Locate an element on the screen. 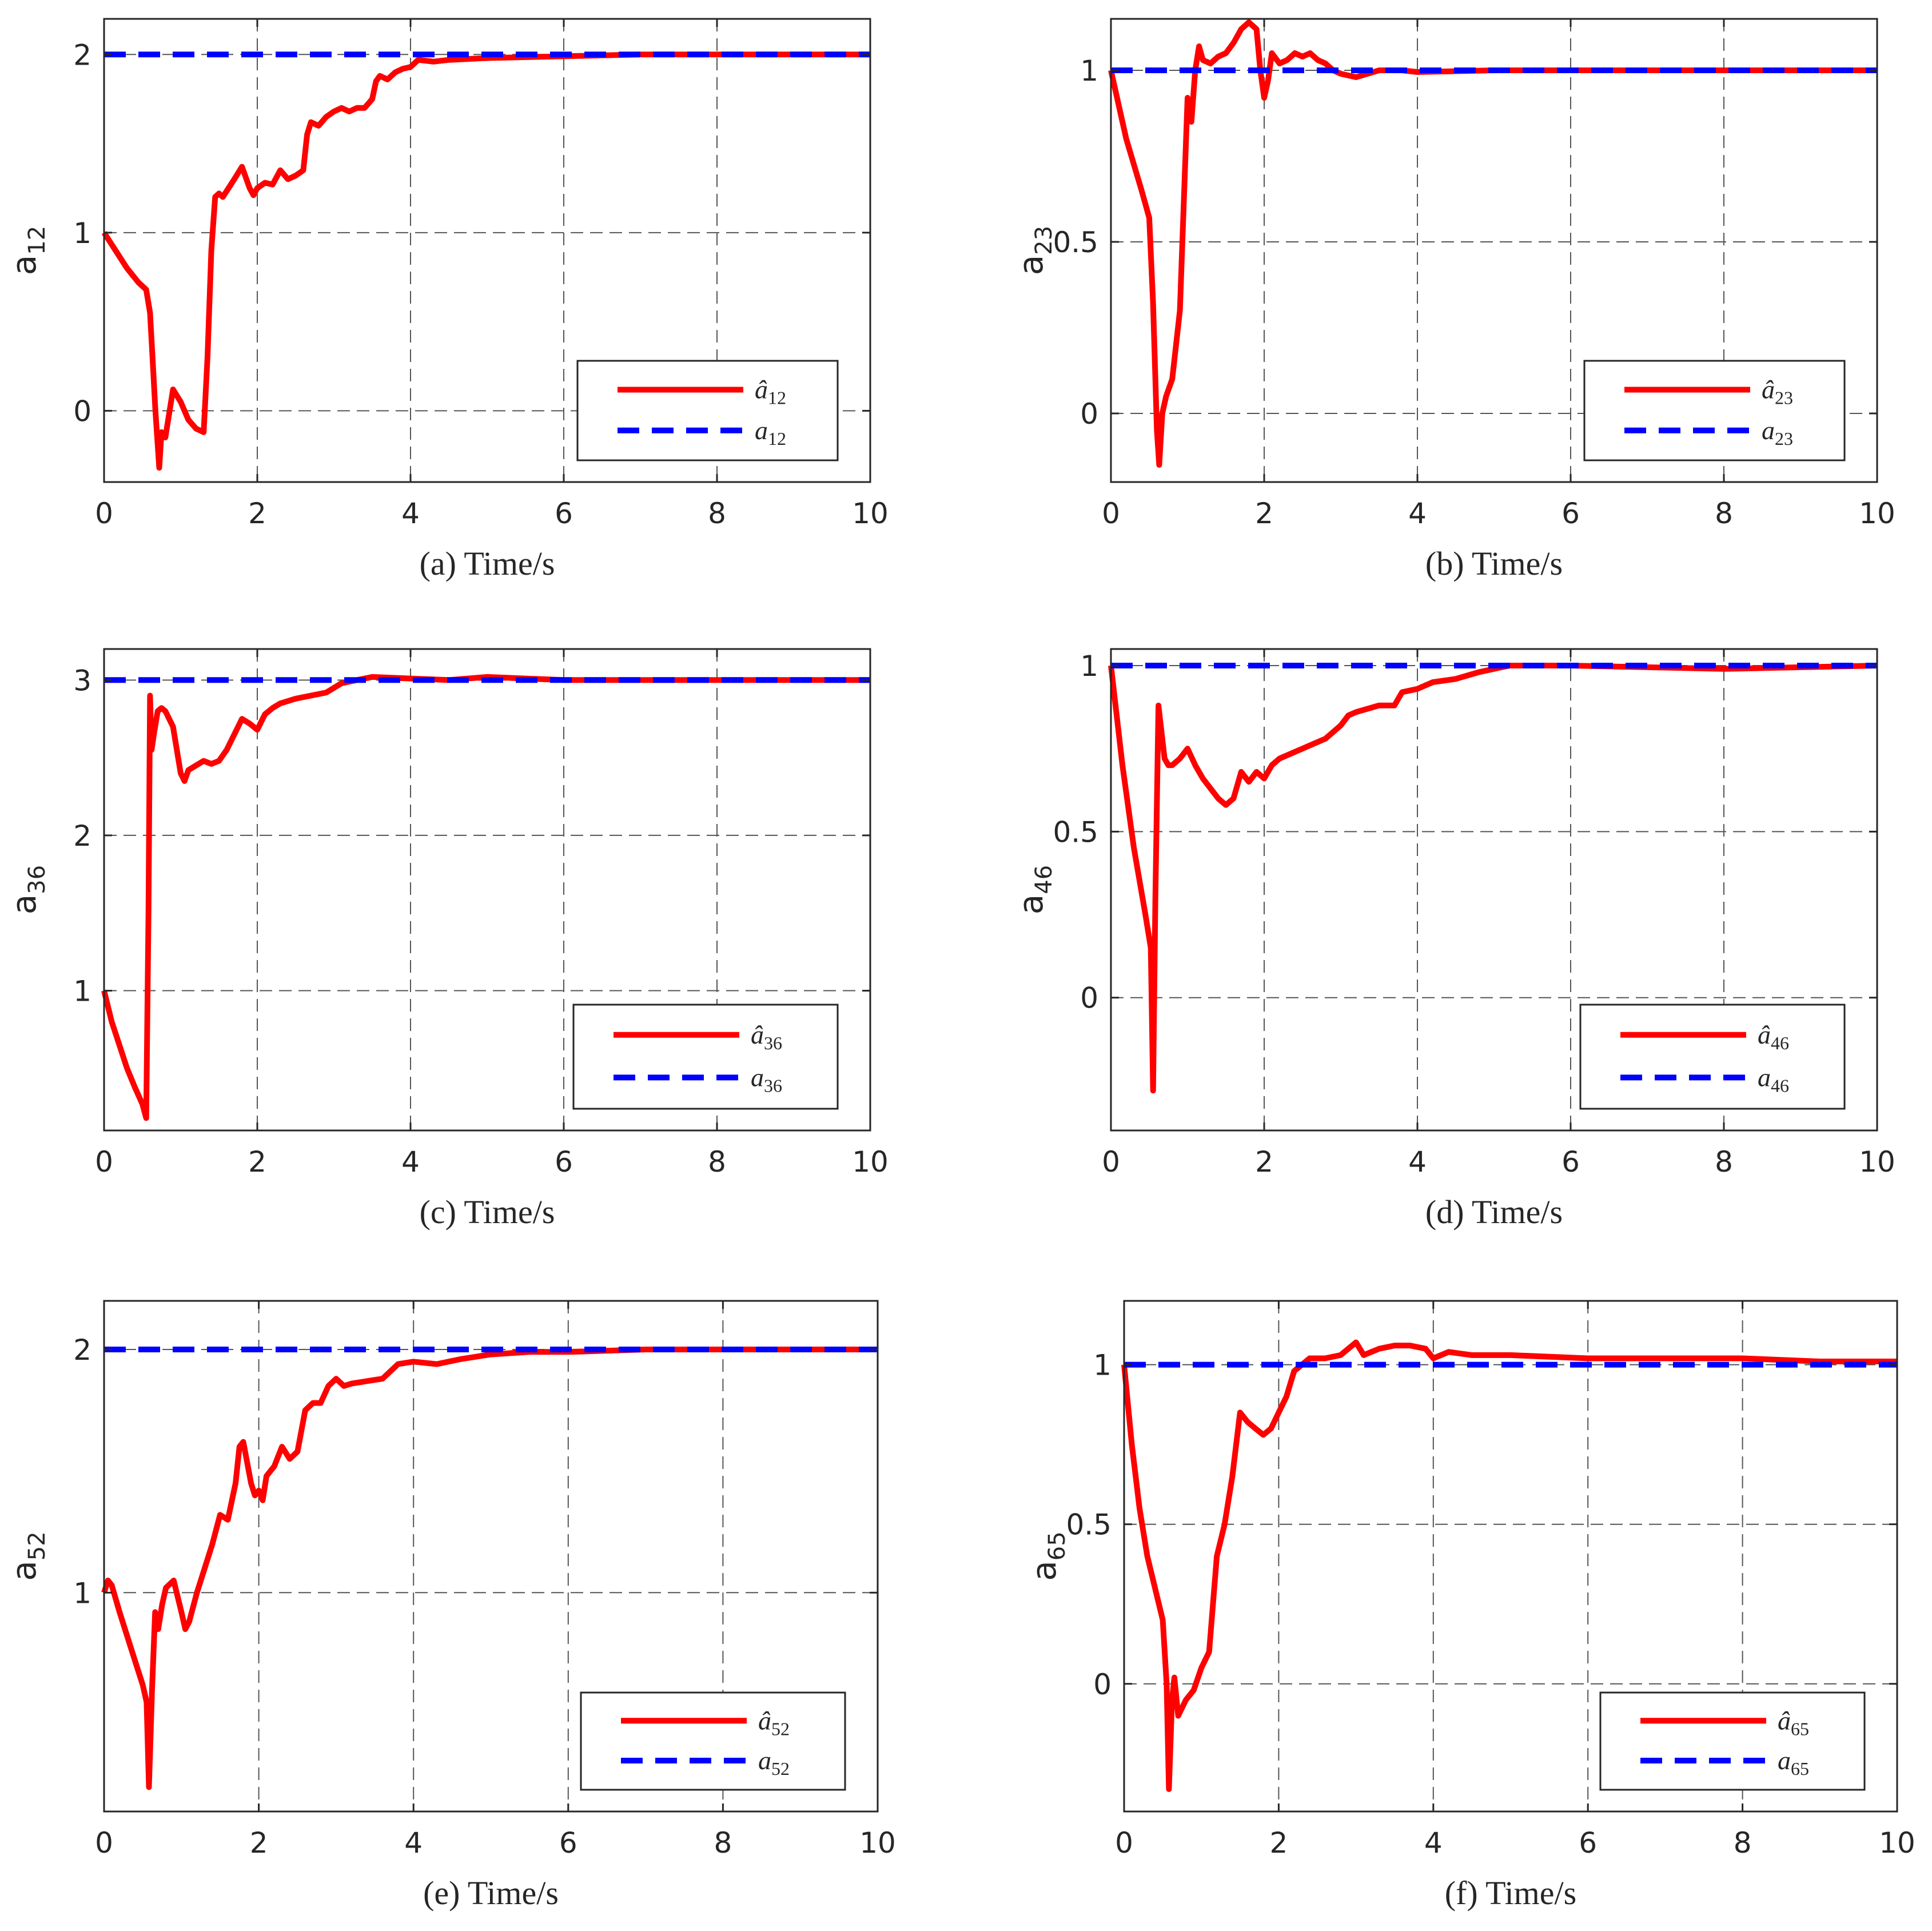 This screenshot has width=1932, height=1931. panel-caption: (e) Time/s is located at coordinates (491, 1893).